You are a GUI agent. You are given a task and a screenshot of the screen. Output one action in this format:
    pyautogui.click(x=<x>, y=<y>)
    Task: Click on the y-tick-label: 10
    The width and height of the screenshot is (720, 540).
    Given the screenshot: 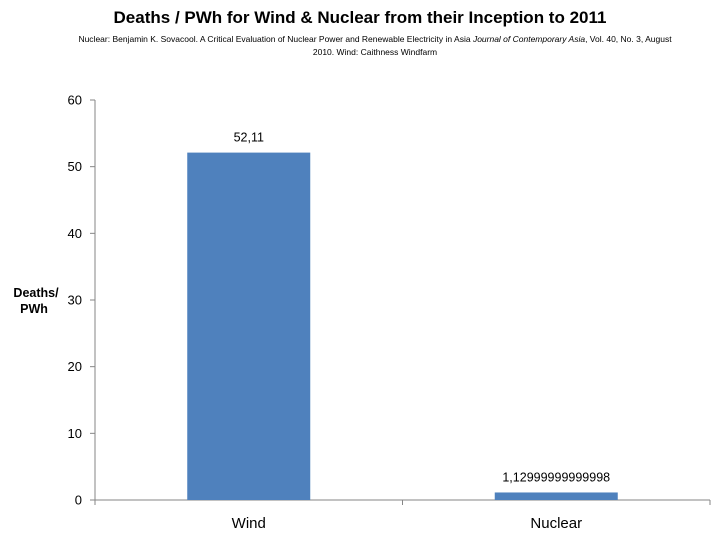 What is the action you would take?
    pyautogui.click(x=75, y=433)
    